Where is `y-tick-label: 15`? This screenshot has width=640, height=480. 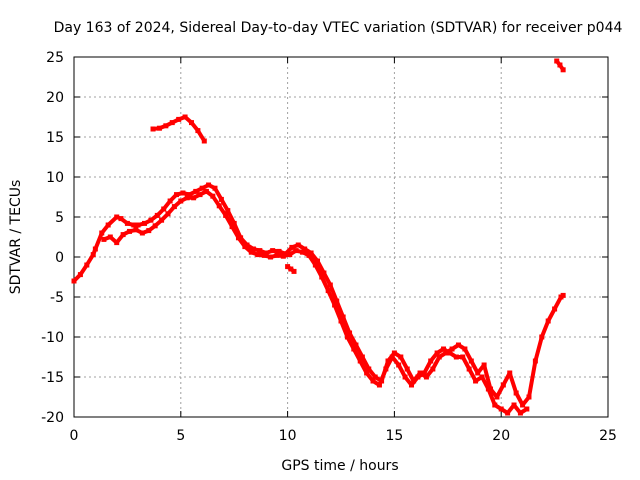
y-tick-label: 15 is located at coordinates (55, 138).